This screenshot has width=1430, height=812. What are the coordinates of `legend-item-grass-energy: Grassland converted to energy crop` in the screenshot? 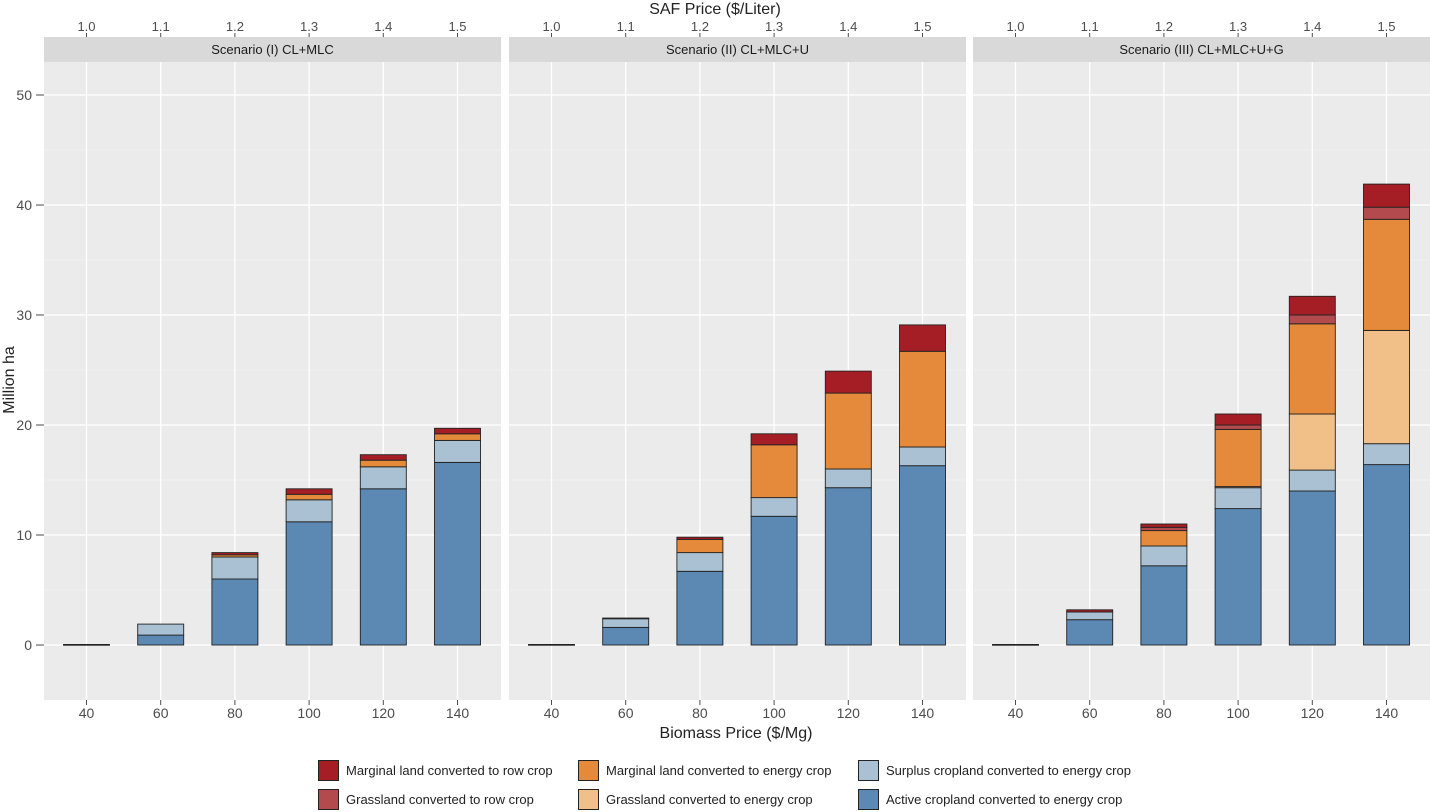 It's located at (695, 799).